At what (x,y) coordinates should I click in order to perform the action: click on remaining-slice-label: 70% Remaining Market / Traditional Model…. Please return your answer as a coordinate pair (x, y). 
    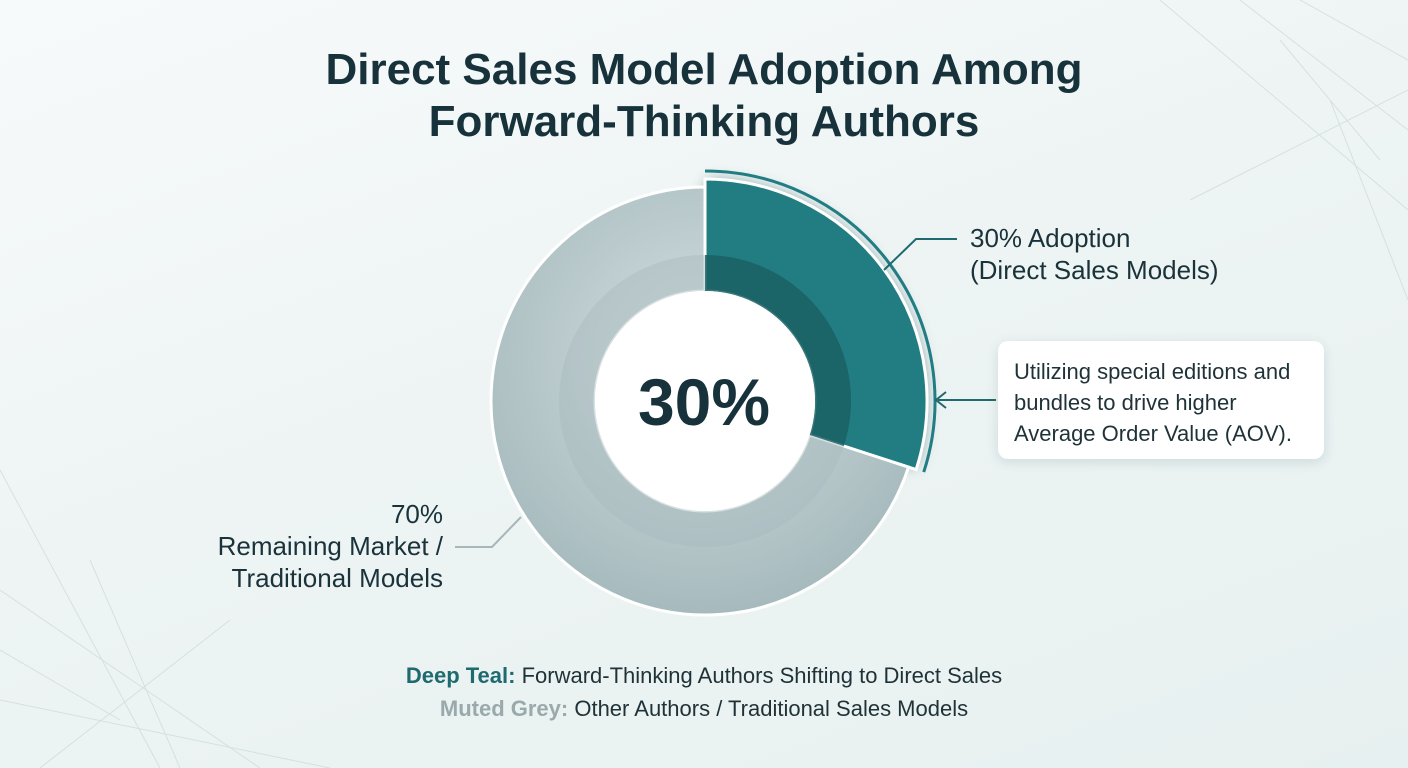
    Looking at the image, I should click on (330, 546).